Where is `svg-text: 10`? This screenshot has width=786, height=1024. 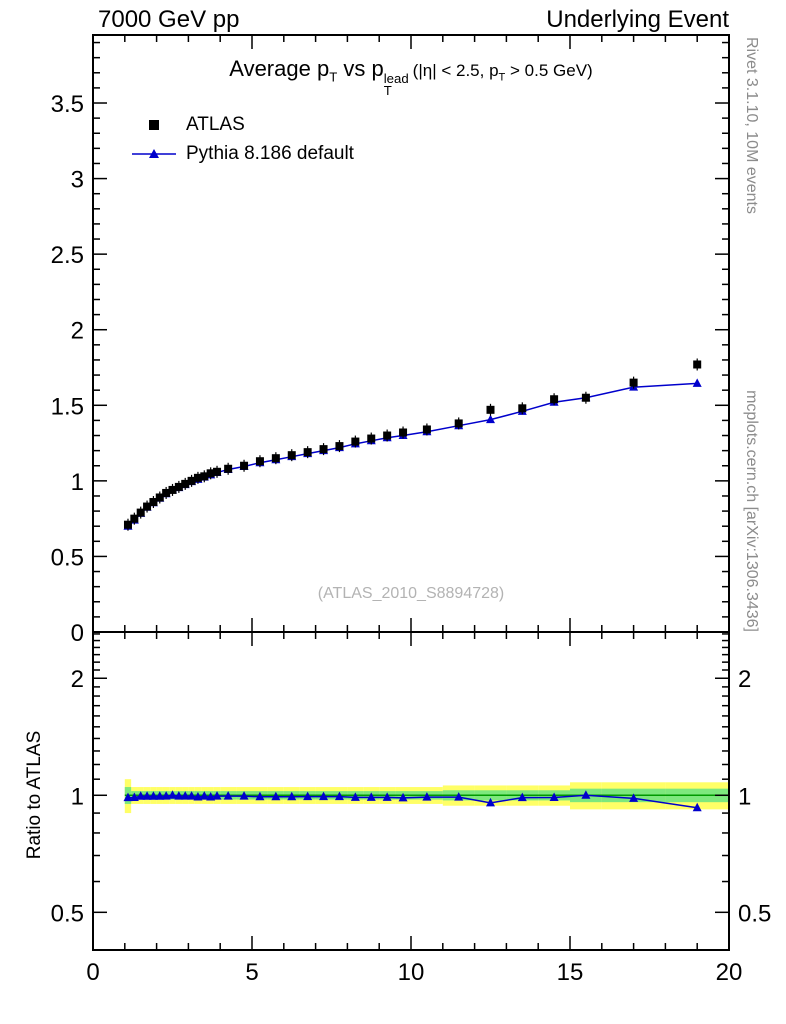 svg-text: 10 is located at coordinates (411, 972).